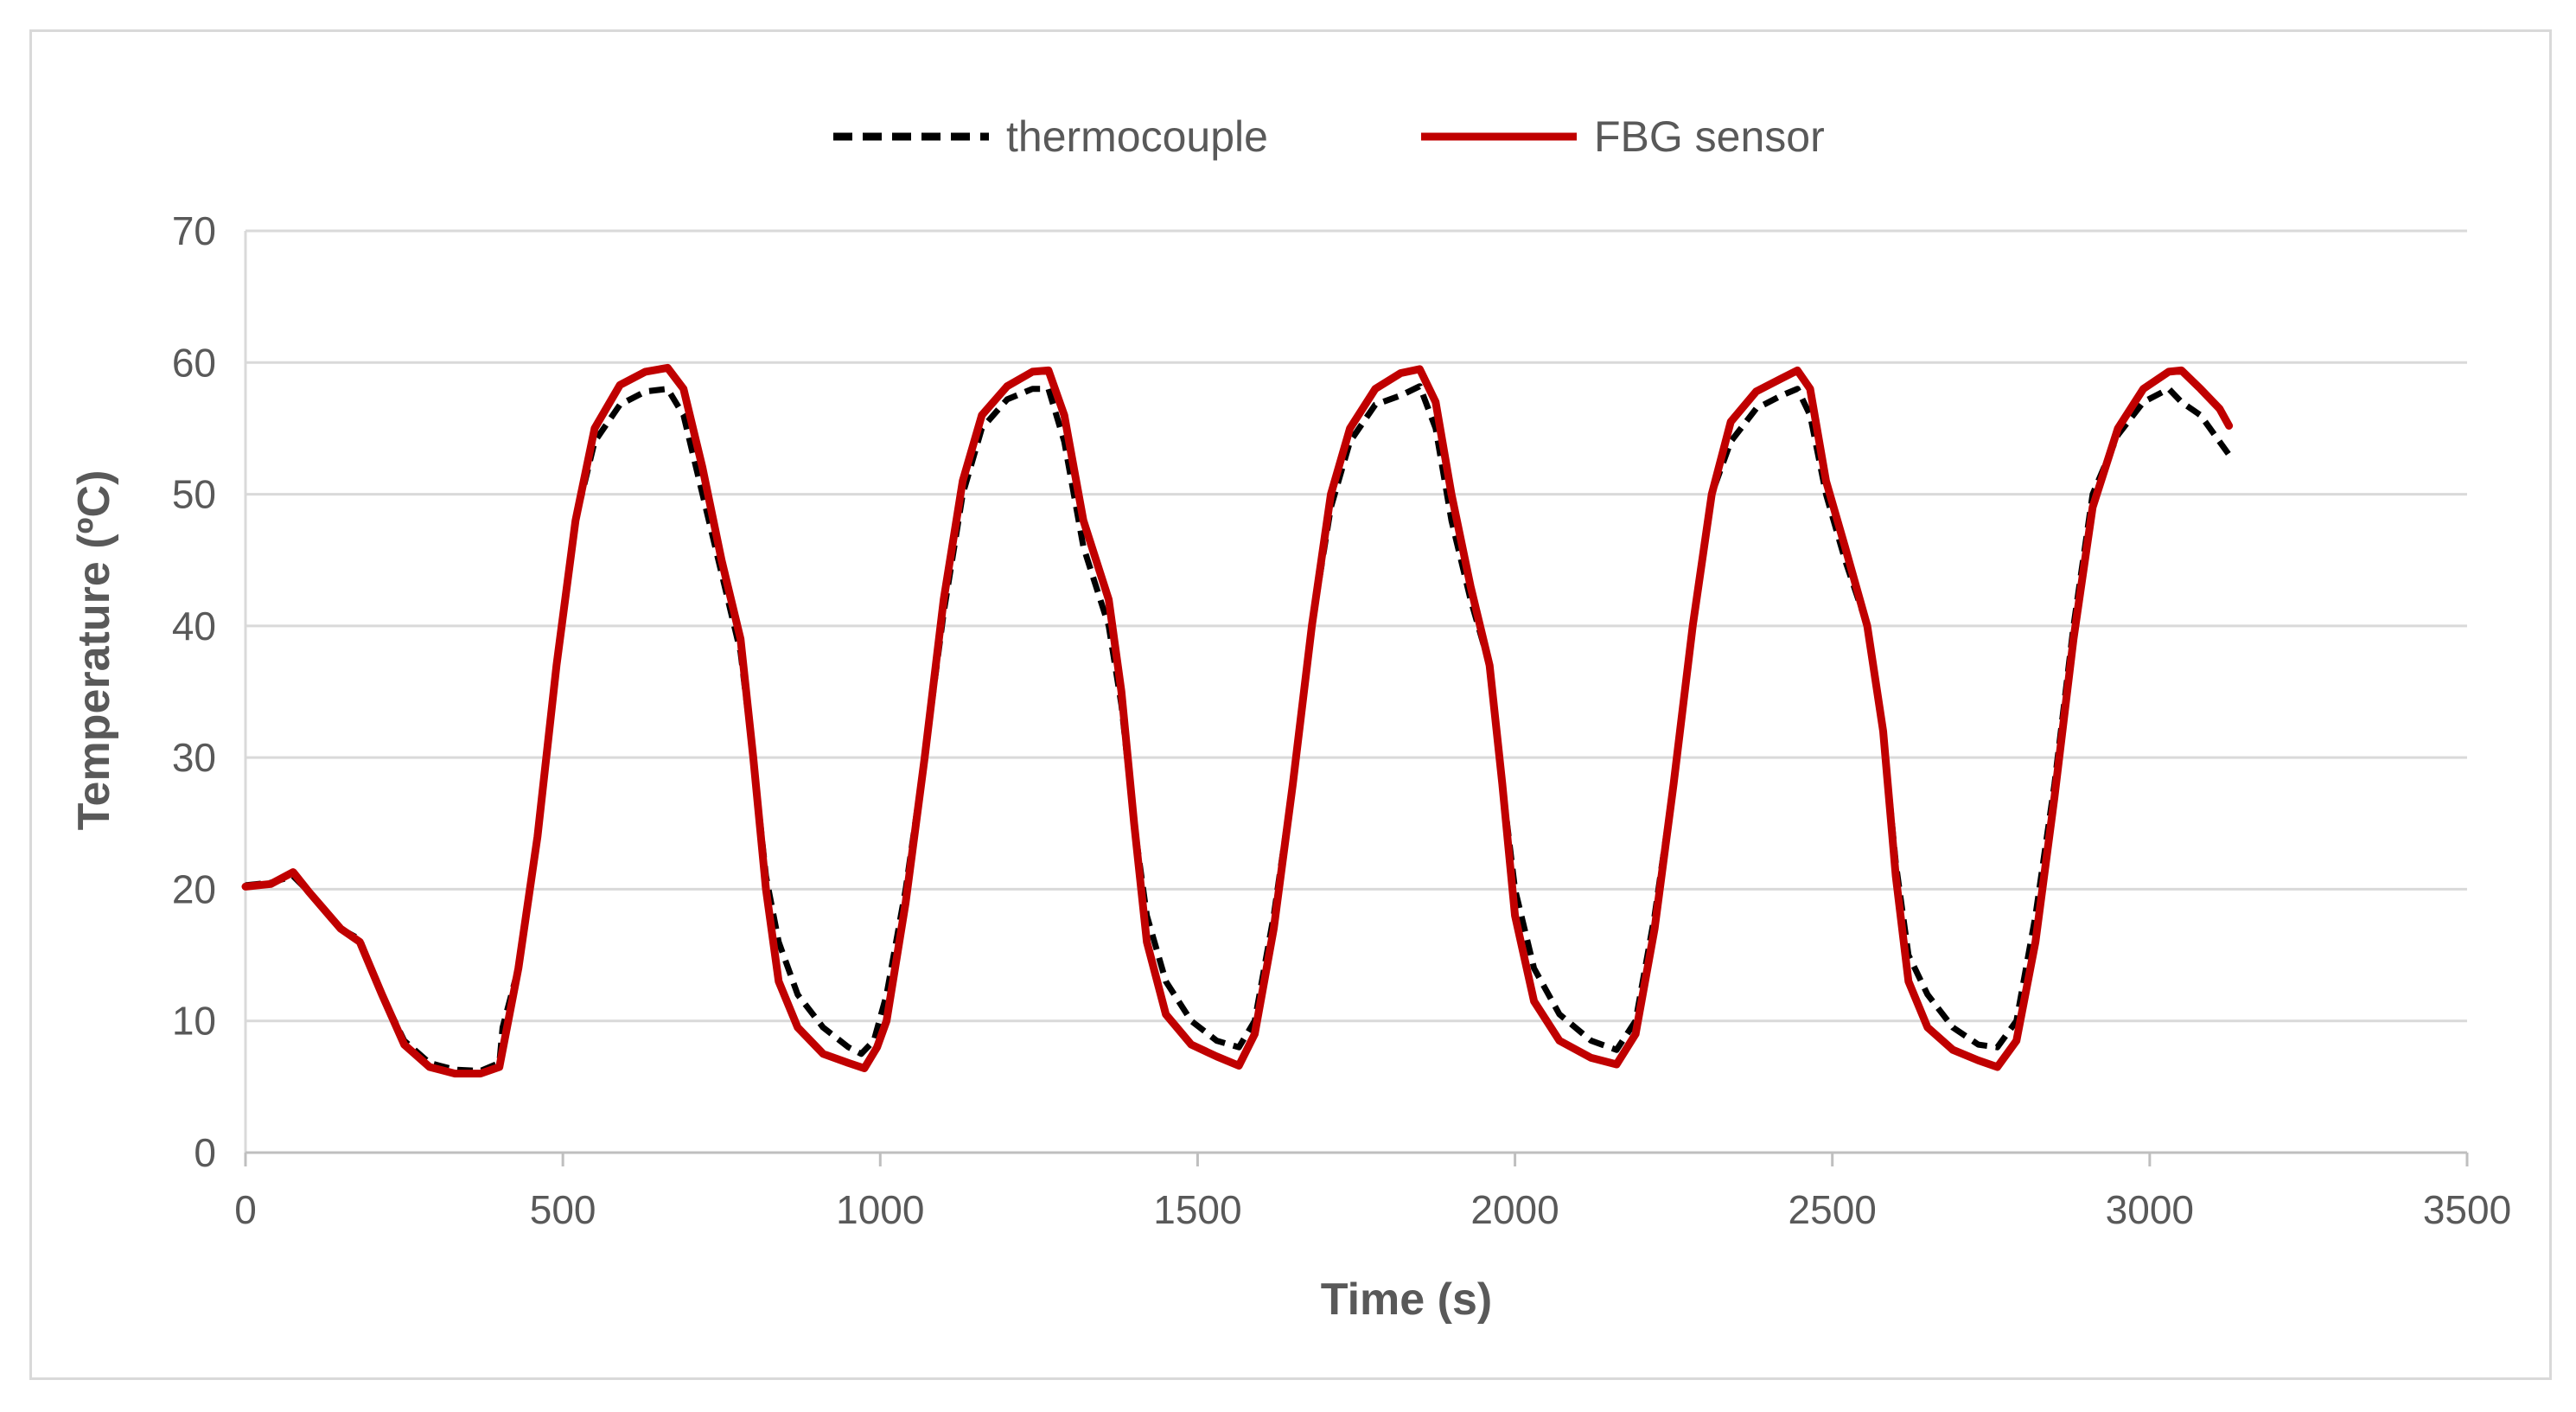  Describe the element at coordinates (1372, 1192) in the screenshot. I see `x-tick-labels: 0 500 1000 1500 2000 2500 3000 3500` at that location.